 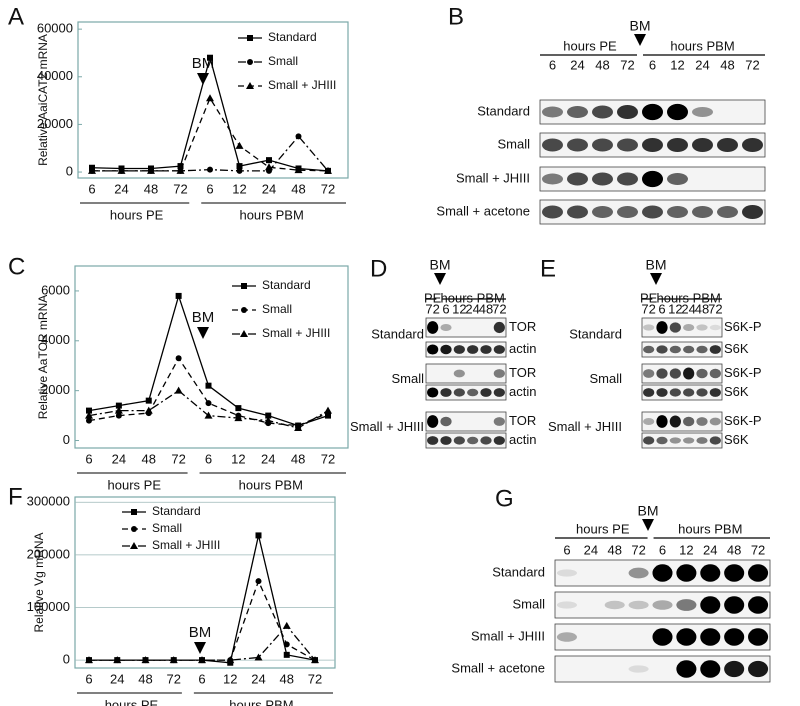 I want to click on band-label: S6K, so click(x=736, y=439).